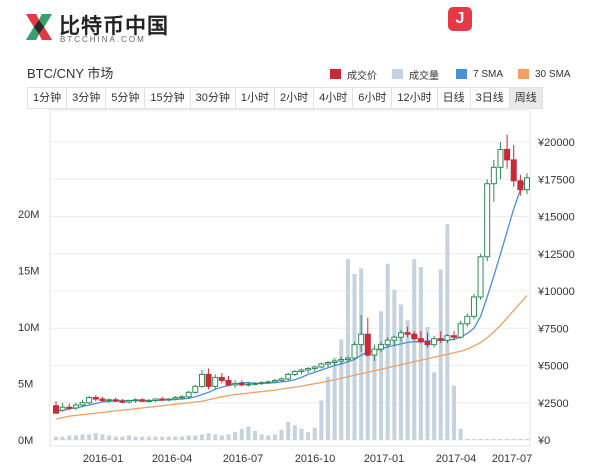 Image resolution: width=600 pixels, height=473 pixels. Describe the element at coordinates (87, 98) in the screenshot. I see `tab-1: 3分钟` at that location.